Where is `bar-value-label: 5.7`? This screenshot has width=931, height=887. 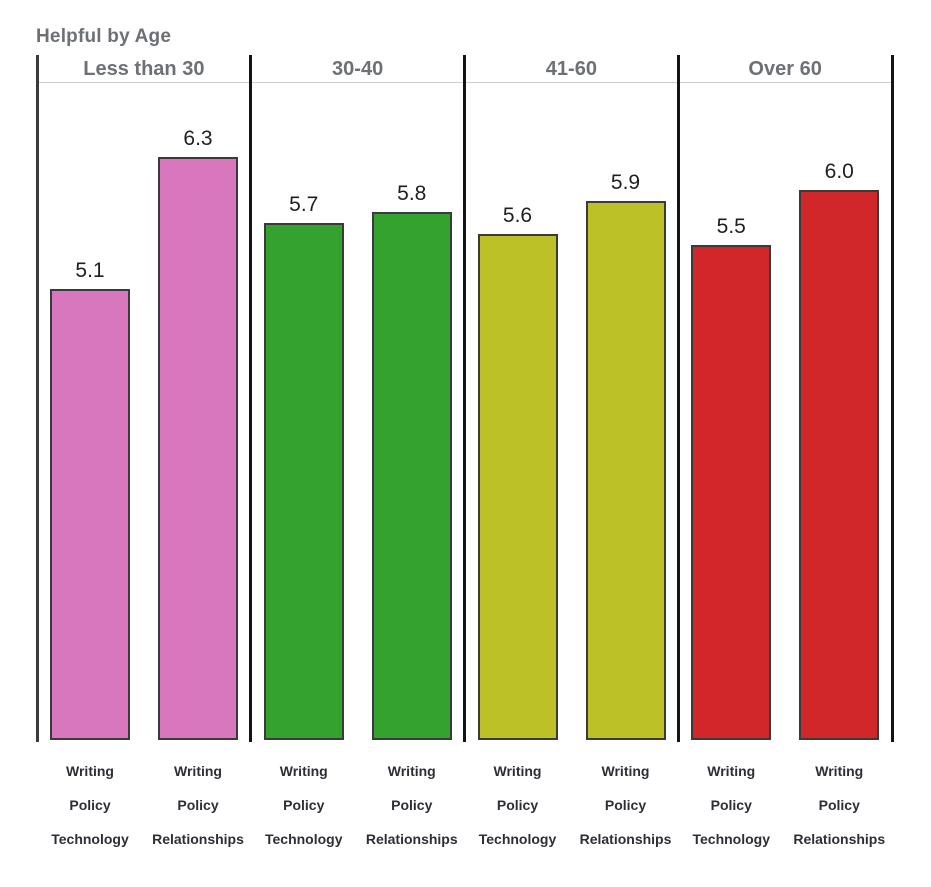
bar-value-label: 5.7 is located at coordinates (304, 204).